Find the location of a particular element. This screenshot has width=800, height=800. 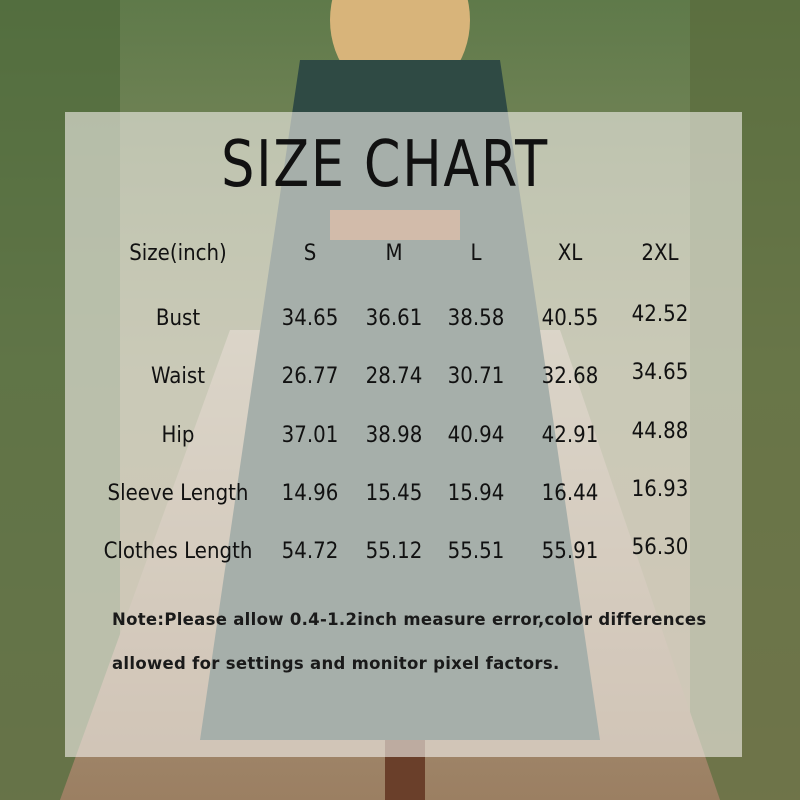

measurement-cell: 28.74 is located at coordinates (394, 376).